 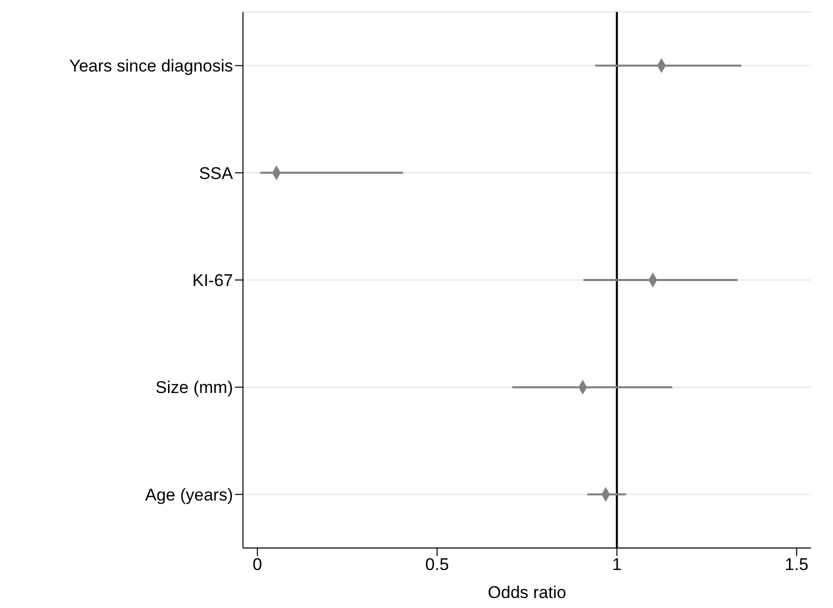 I want to click on y-tick-label: Years since diagnosis, so click(x=151, y=66).